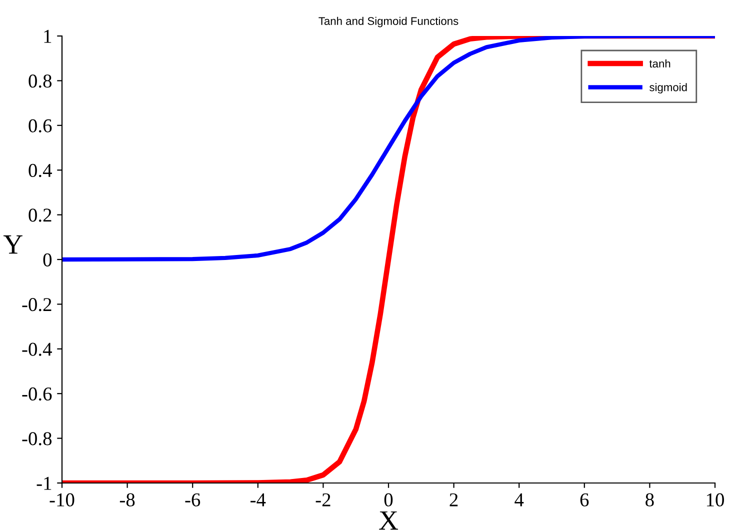 Image resolution: width=755 pixels, height=530 pixels. I want to click on y-tick-label: 0.8, so click(40, 81).